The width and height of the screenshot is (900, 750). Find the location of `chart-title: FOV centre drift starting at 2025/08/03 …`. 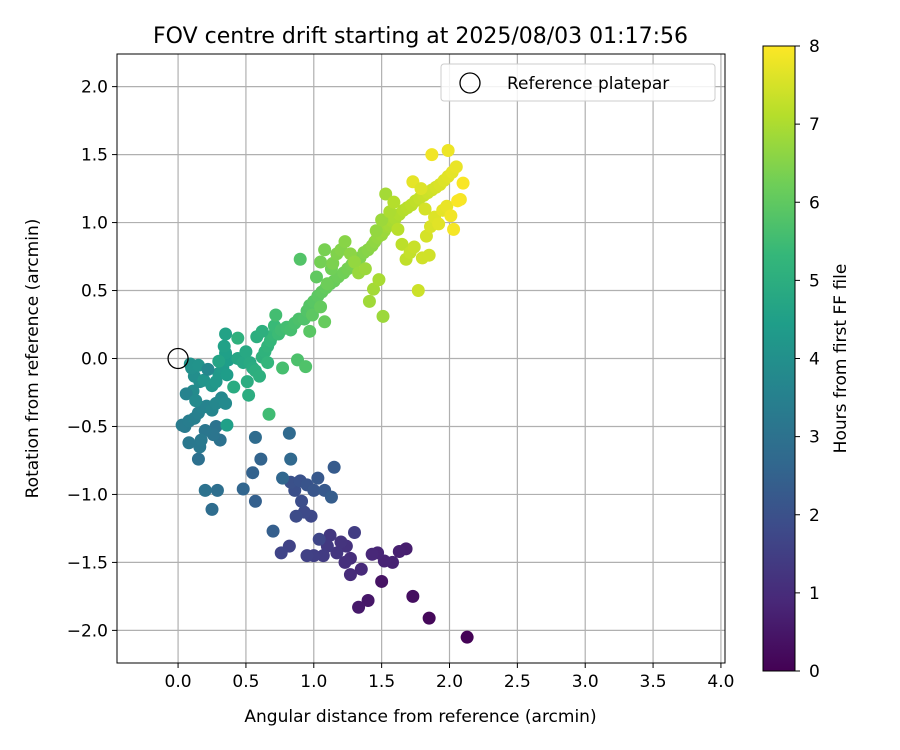

chart-title: FOV centre drift starting at 2025/08/03 … is located at coordinates (420, 36).